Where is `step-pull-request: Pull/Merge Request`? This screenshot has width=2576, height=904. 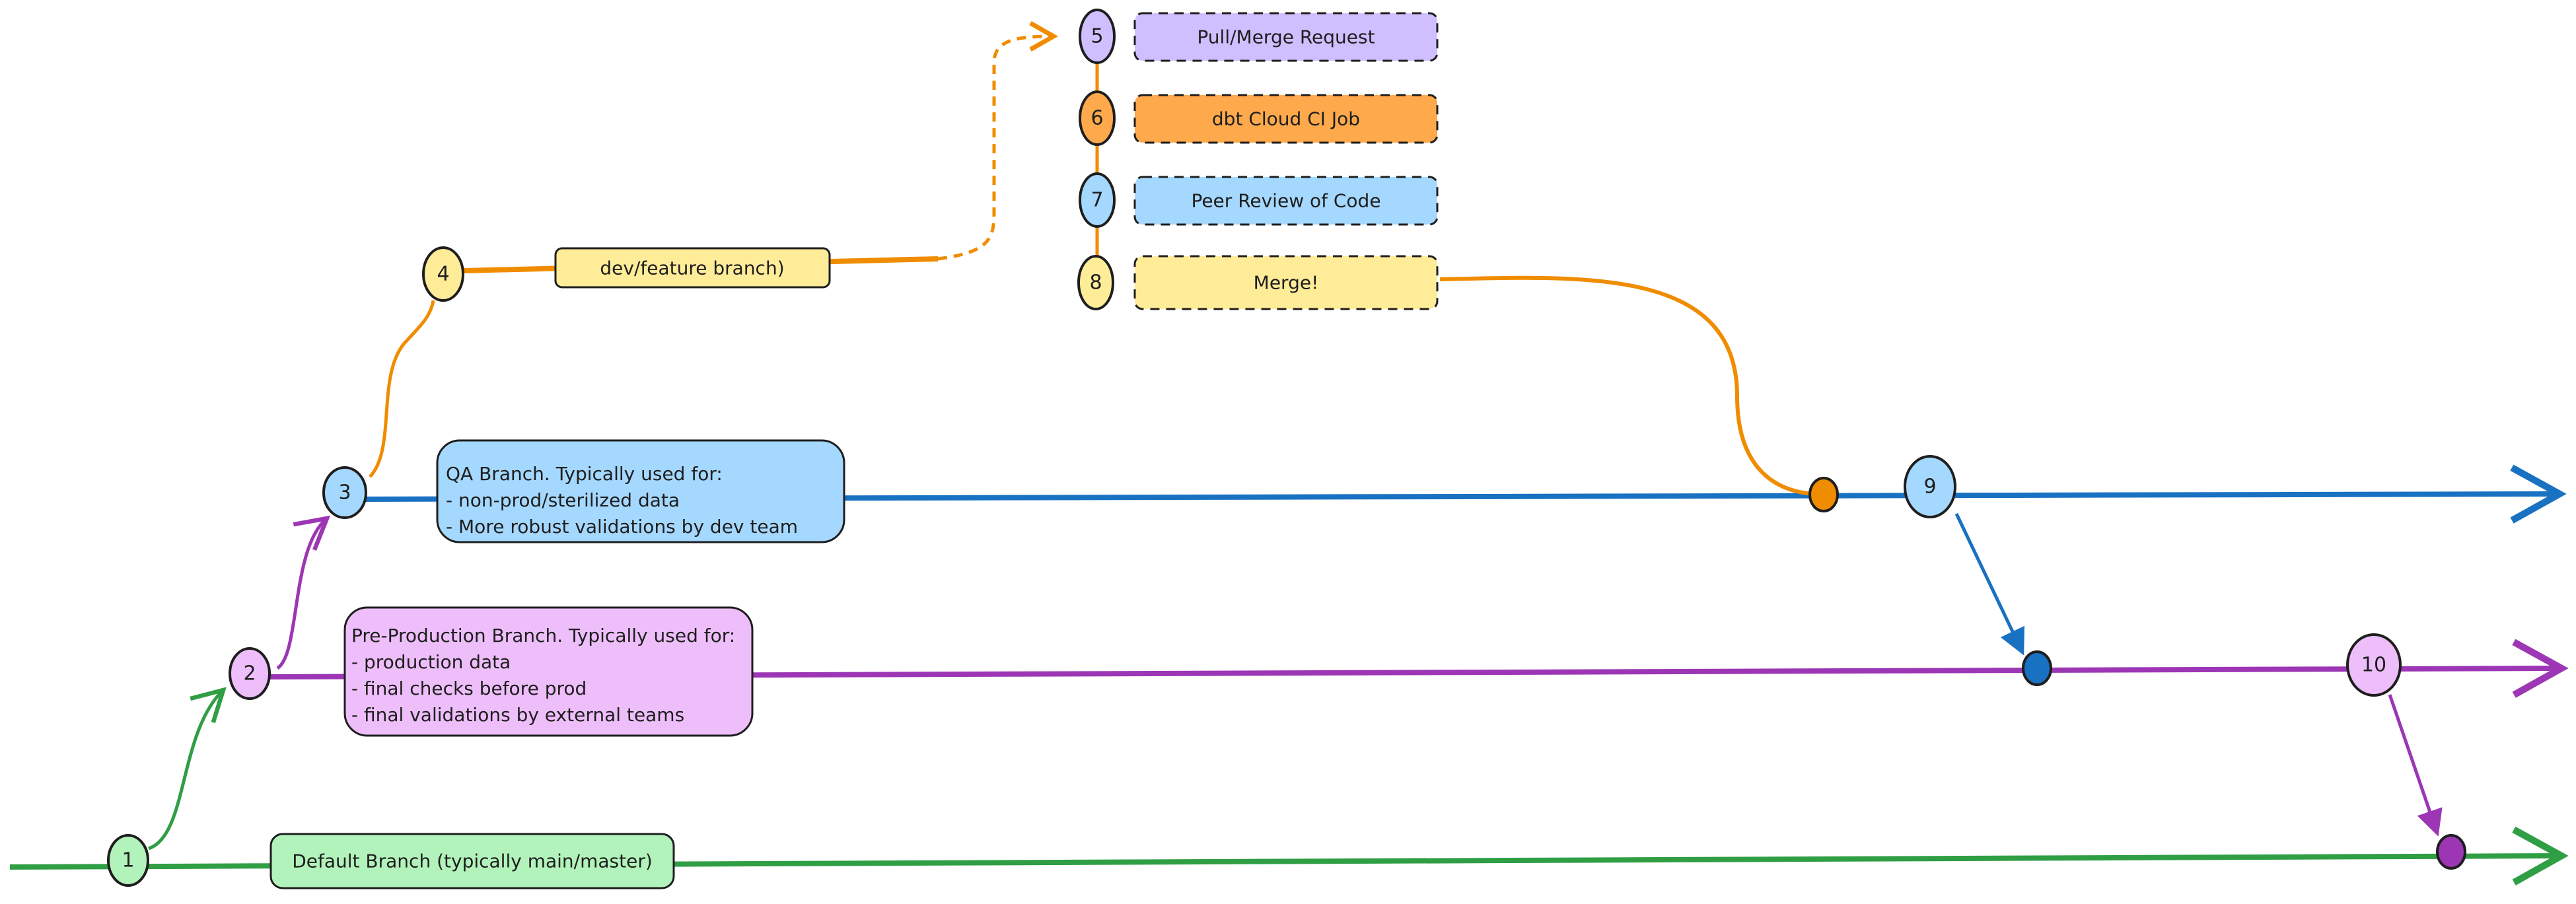 step-pull-request: Pull/Merge Request is located at coordinates (1286, 37).